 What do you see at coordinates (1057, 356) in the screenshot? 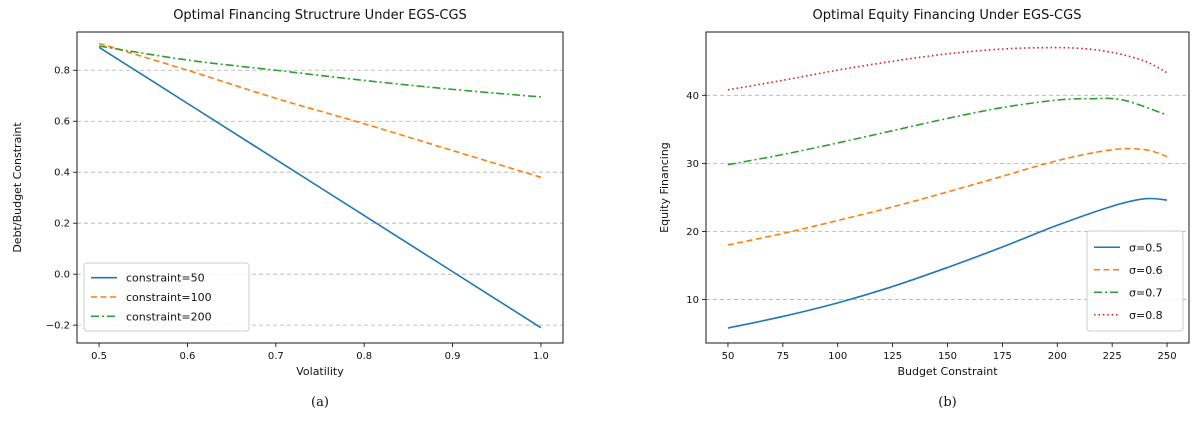
I see `x-tick-label: 200` at bounding box center [1057, 356].